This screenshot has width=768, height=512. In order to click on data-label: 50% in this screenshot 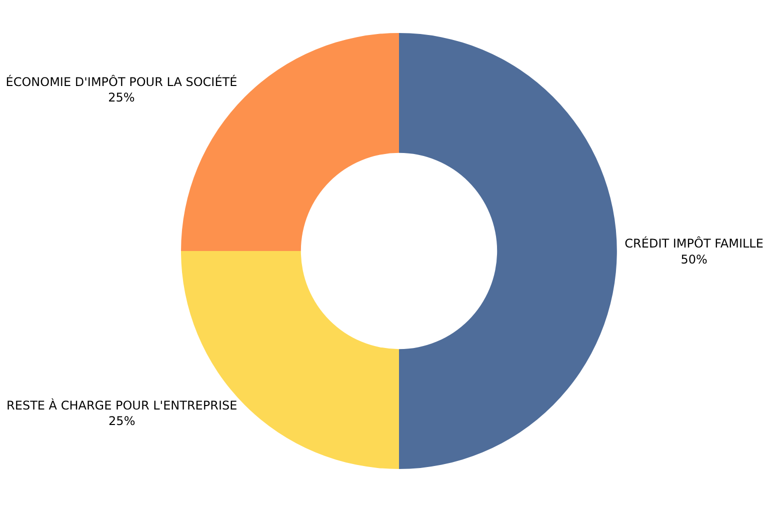, I will do `click(694, 259)`.